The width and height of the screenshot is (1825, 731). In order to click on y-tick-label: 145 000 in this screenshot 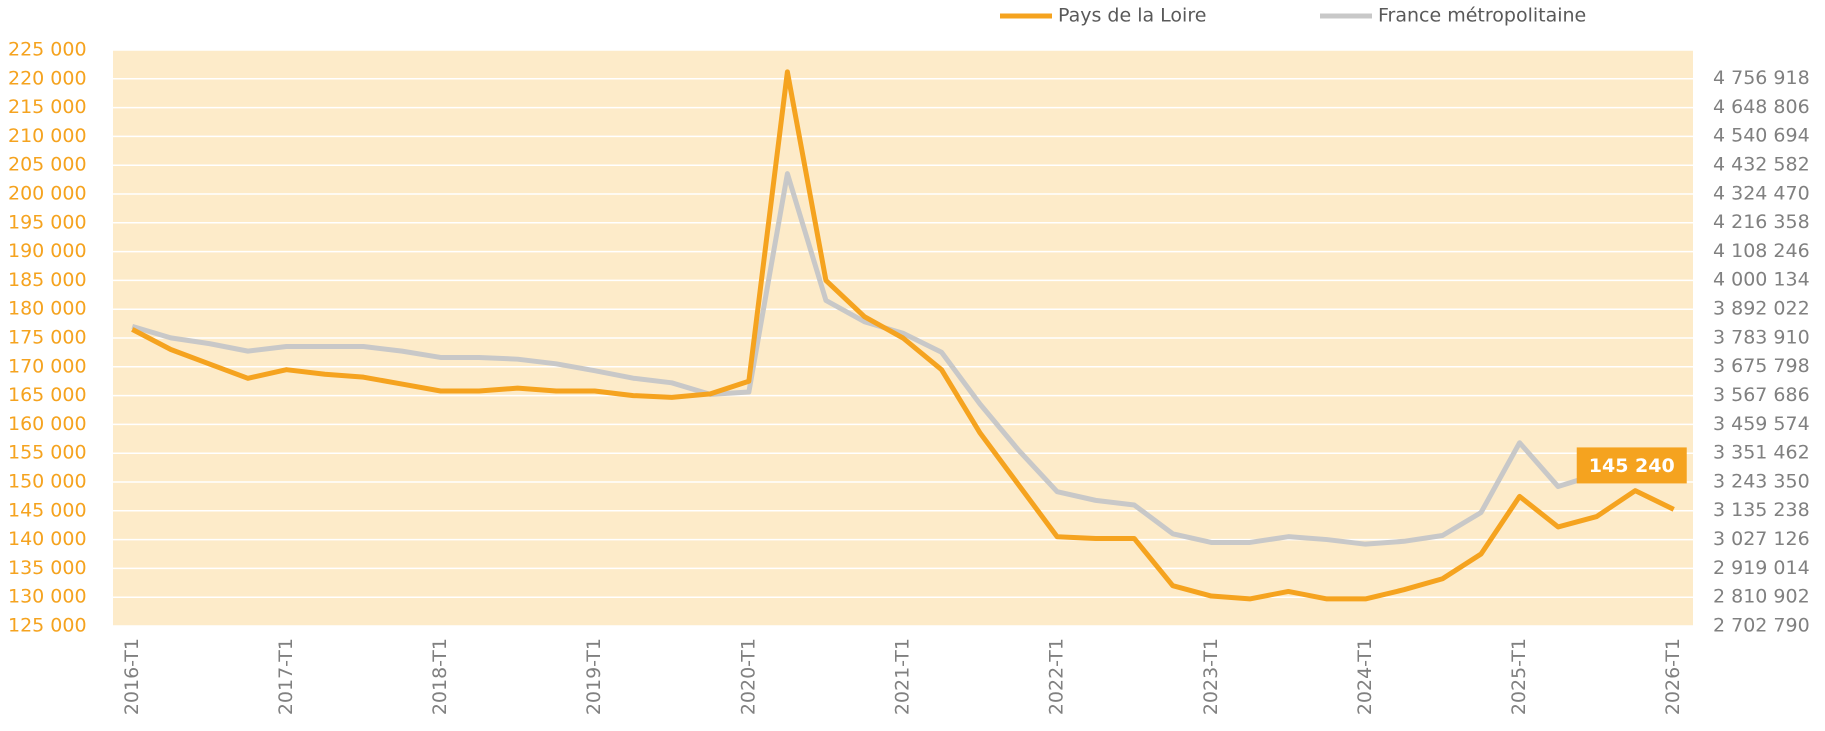, I will do `click(47, 510)`.